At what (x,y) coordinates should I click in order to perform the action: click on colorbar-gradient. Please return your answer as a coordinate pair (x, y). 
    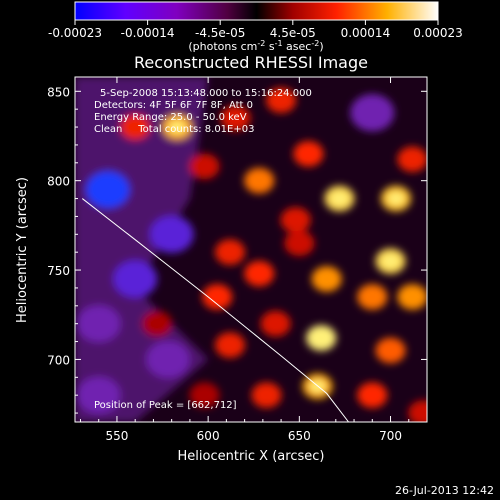
    Looking at the image, I should click on (256, 11).